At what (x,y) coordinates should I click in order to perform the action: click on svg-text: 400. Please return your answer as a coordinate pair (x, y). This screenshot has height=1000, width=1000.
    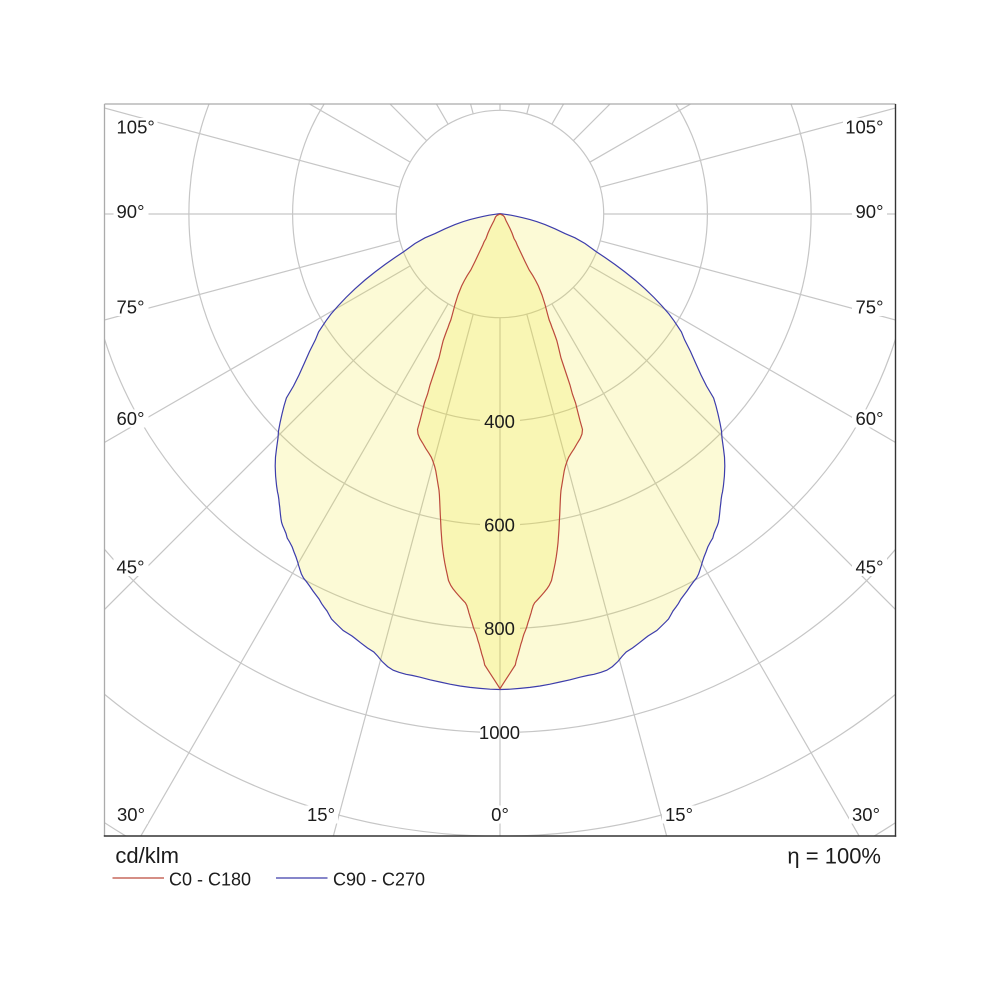
    Looking at the image, I should click on (499, 421).